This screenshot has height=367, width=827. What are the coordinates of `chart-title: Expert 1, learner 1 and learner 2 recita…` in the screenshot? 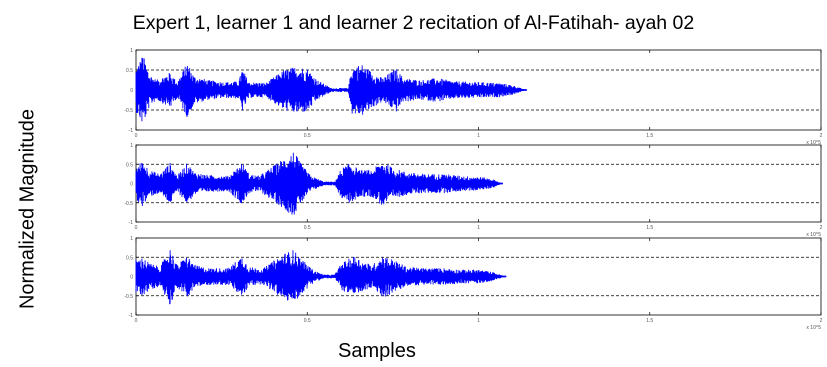 It's located at (413, 23).